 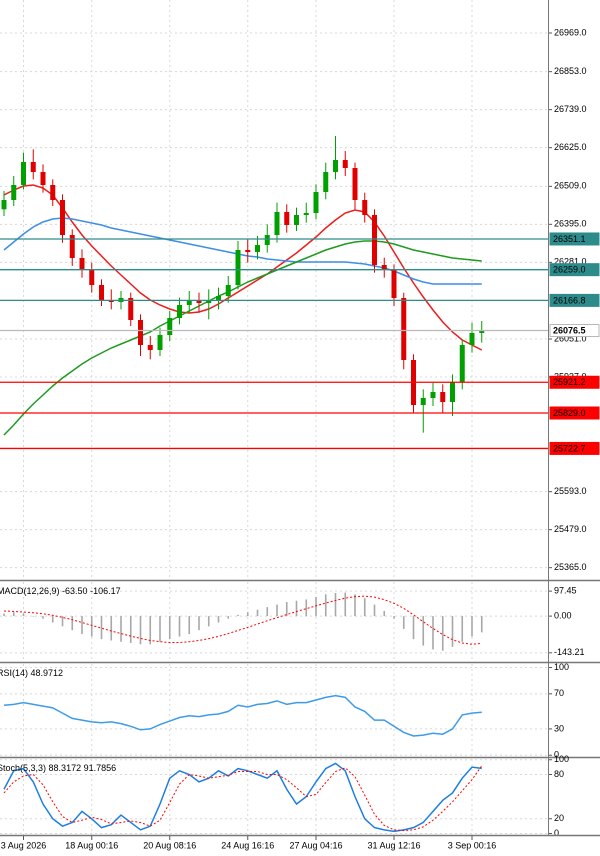 What do you see at coordinates (570, 147) in the screenshot?
I see `y-tick-label: 26625.0` at bounding box center [570, 147].